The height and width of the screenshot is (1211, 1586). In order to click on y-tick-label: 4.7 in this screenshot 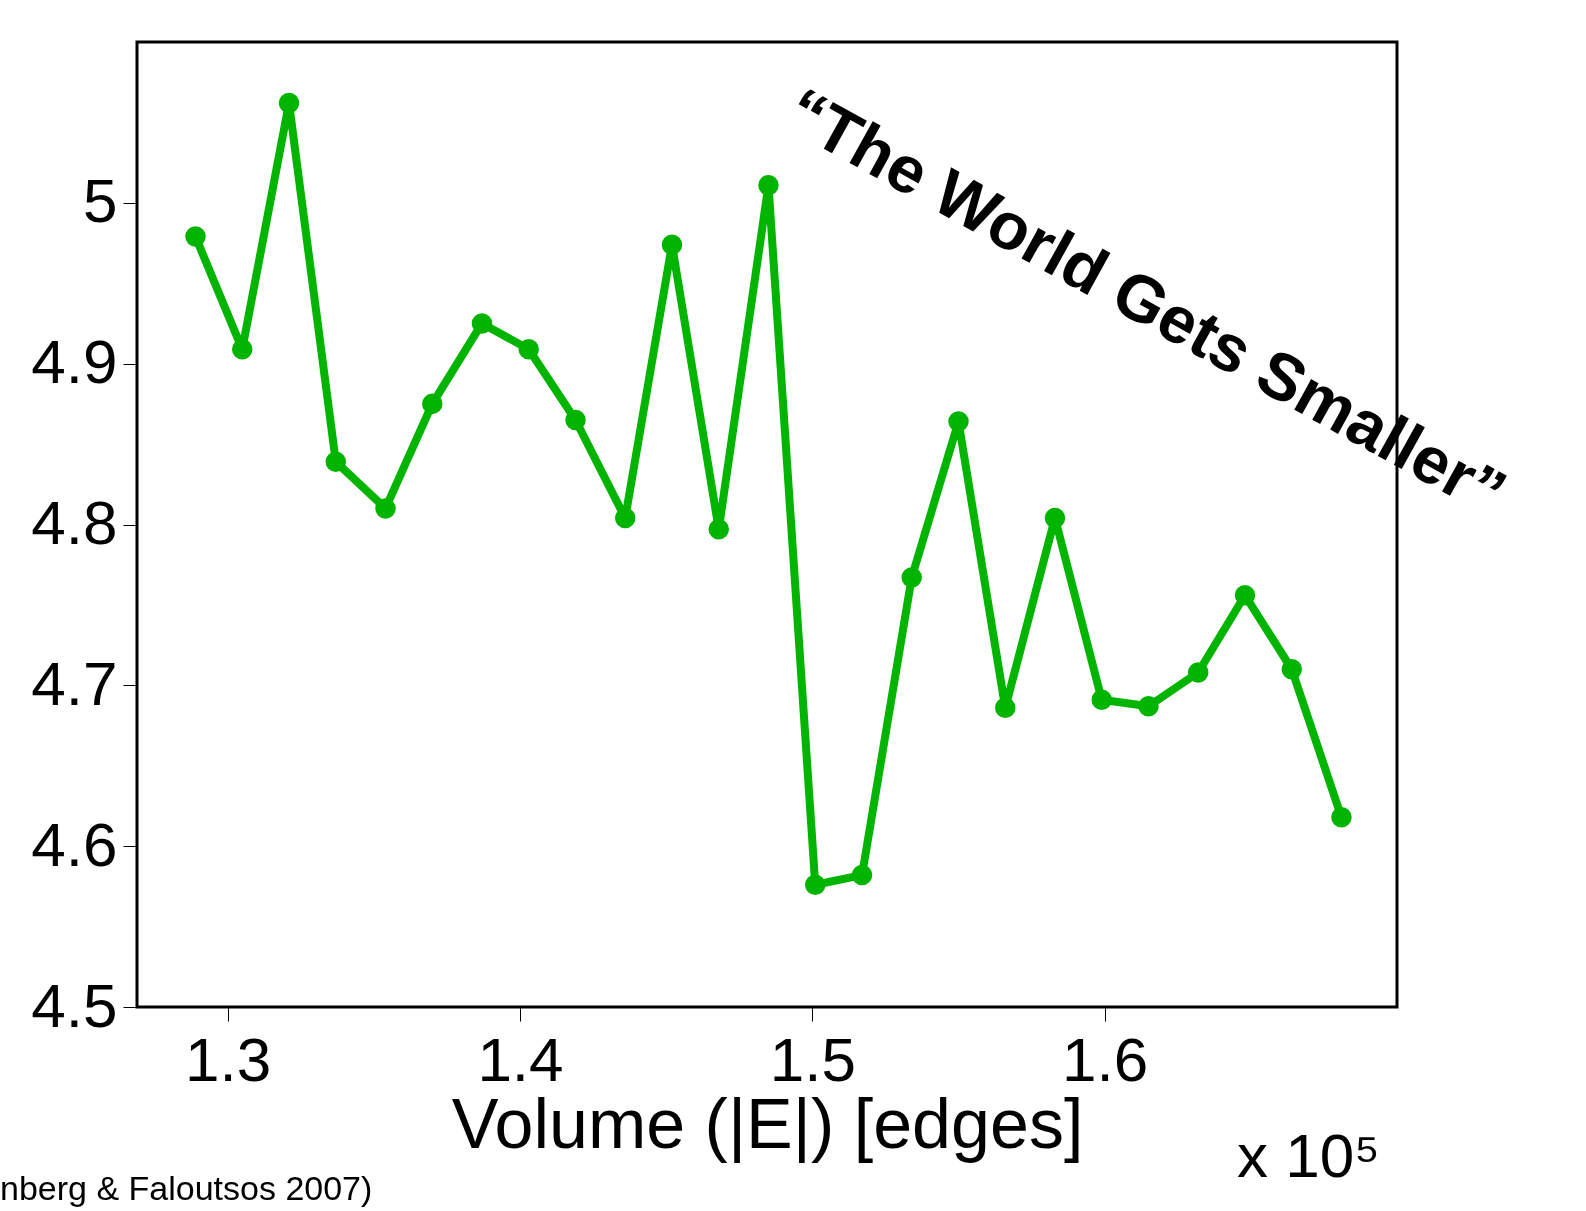, I will do `click(74, 683)`.